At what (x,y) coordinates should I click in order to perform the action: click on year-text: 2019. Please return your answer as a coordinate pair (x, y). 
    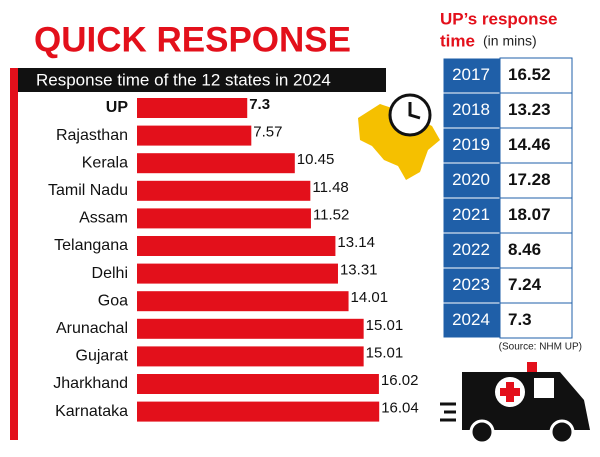
    Looking at the image, I should click on (471, 144).